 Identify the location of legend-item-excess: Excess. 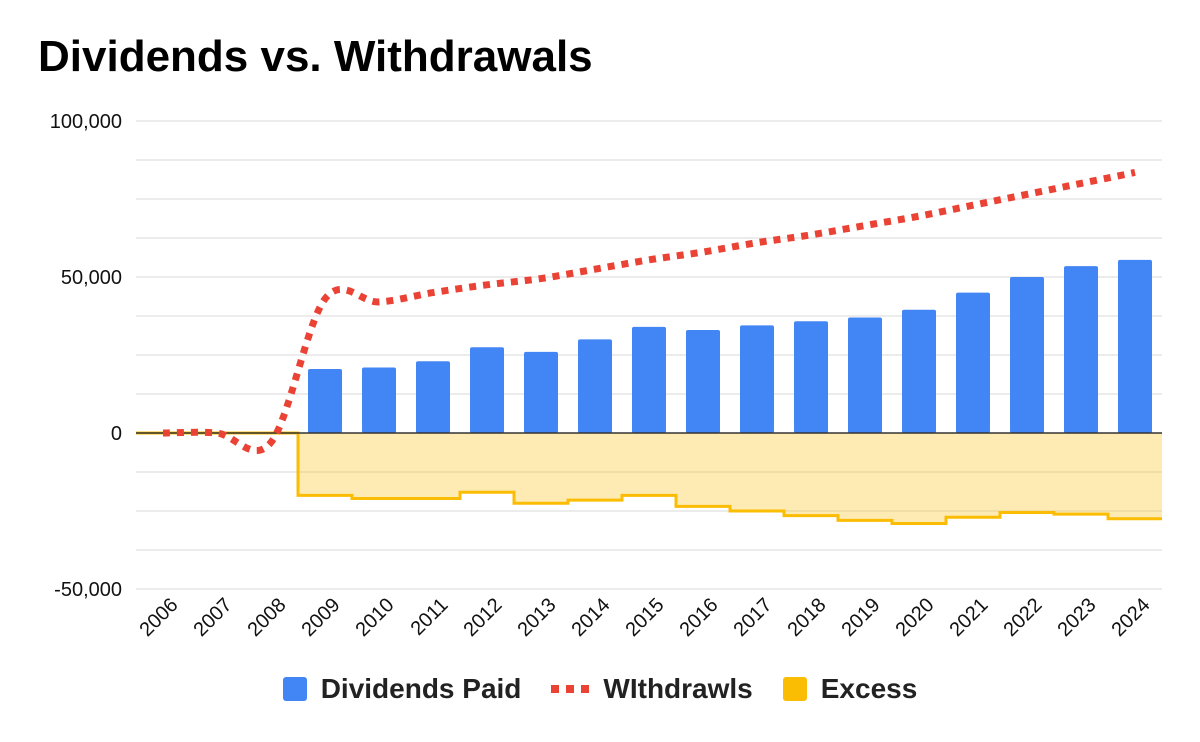
(850, 689).